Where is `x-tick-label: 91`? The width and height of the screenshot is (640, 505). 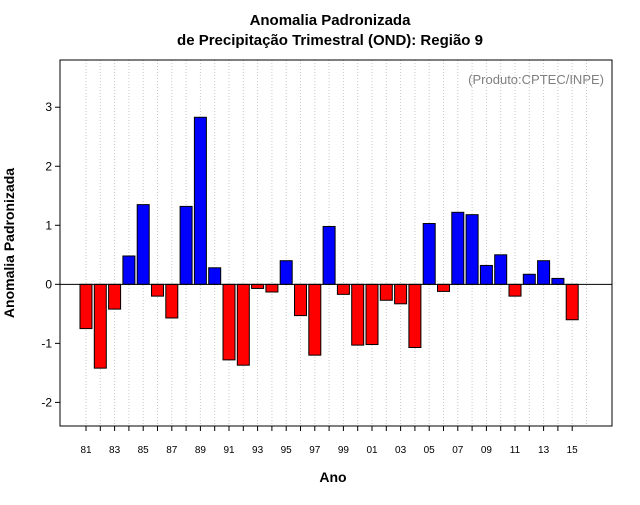 x-tick-label: 91 is located at coordinates (229, 450).